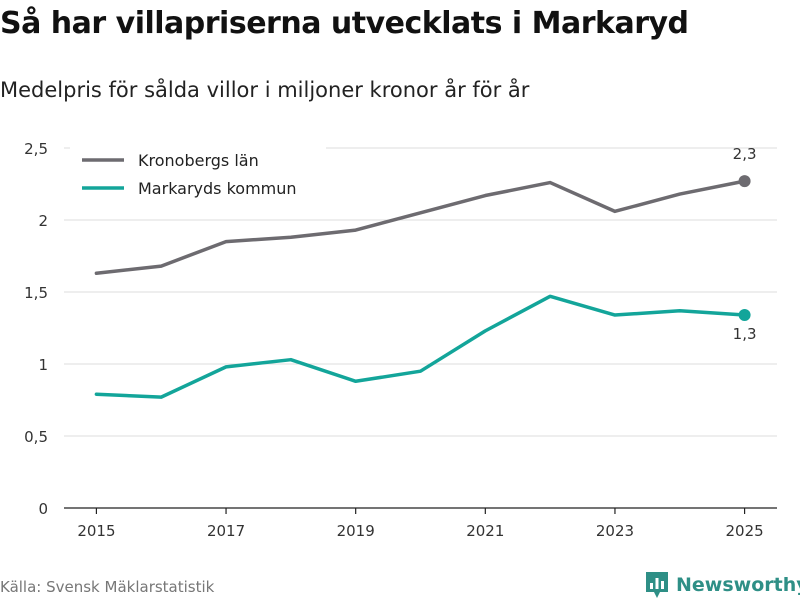  Describe the element at coordinates (36, 293) in the screenshot. I see `y-tick-label: 1,5` at that location.